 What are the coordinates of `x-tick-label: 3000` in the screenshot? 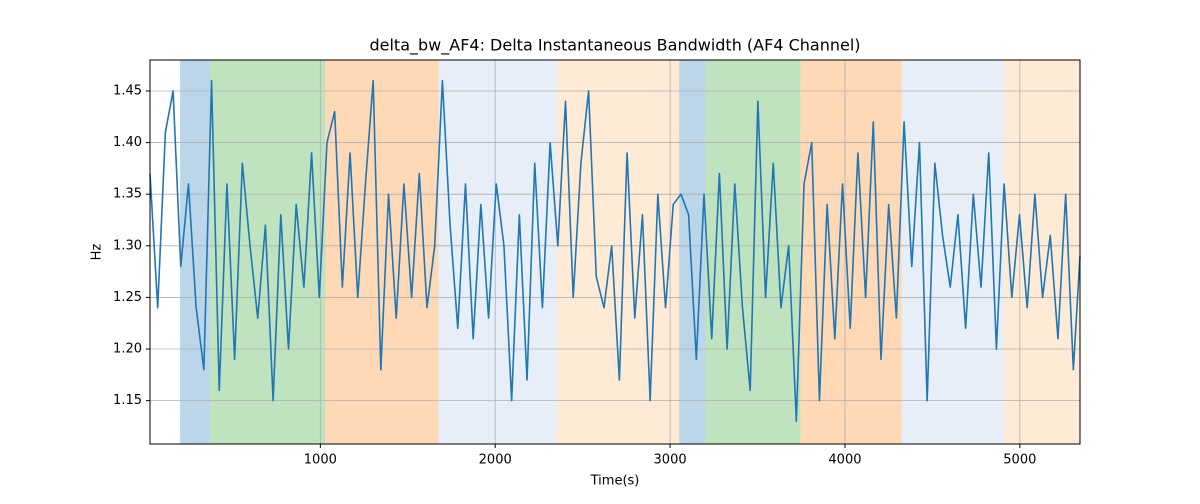 It's located at (670, 460).